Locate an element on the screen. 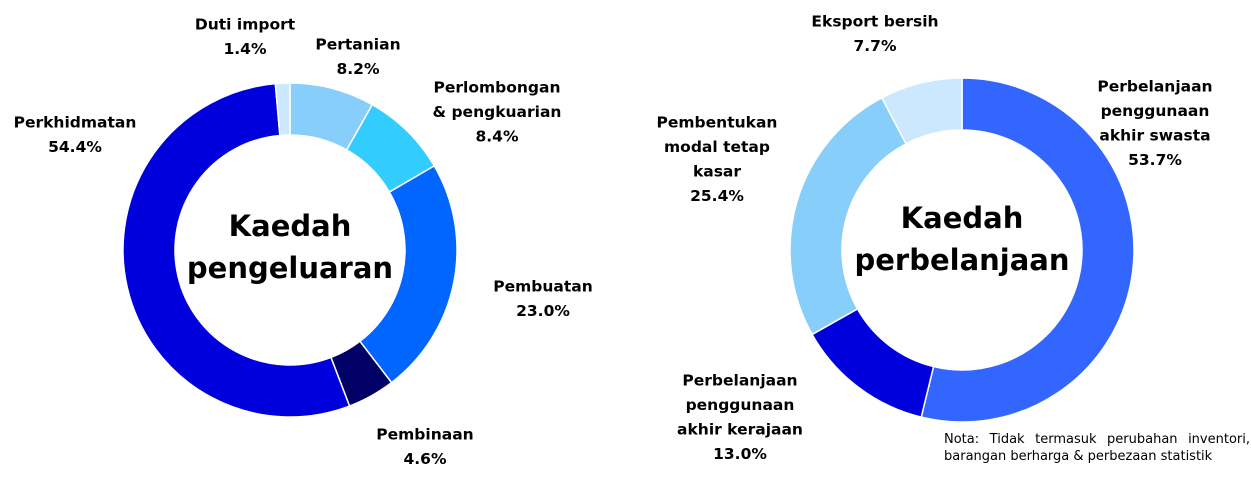 The width and height of the screenshot is (1251, 485). segment-label: Duti import is located at coordinates (245, 25).